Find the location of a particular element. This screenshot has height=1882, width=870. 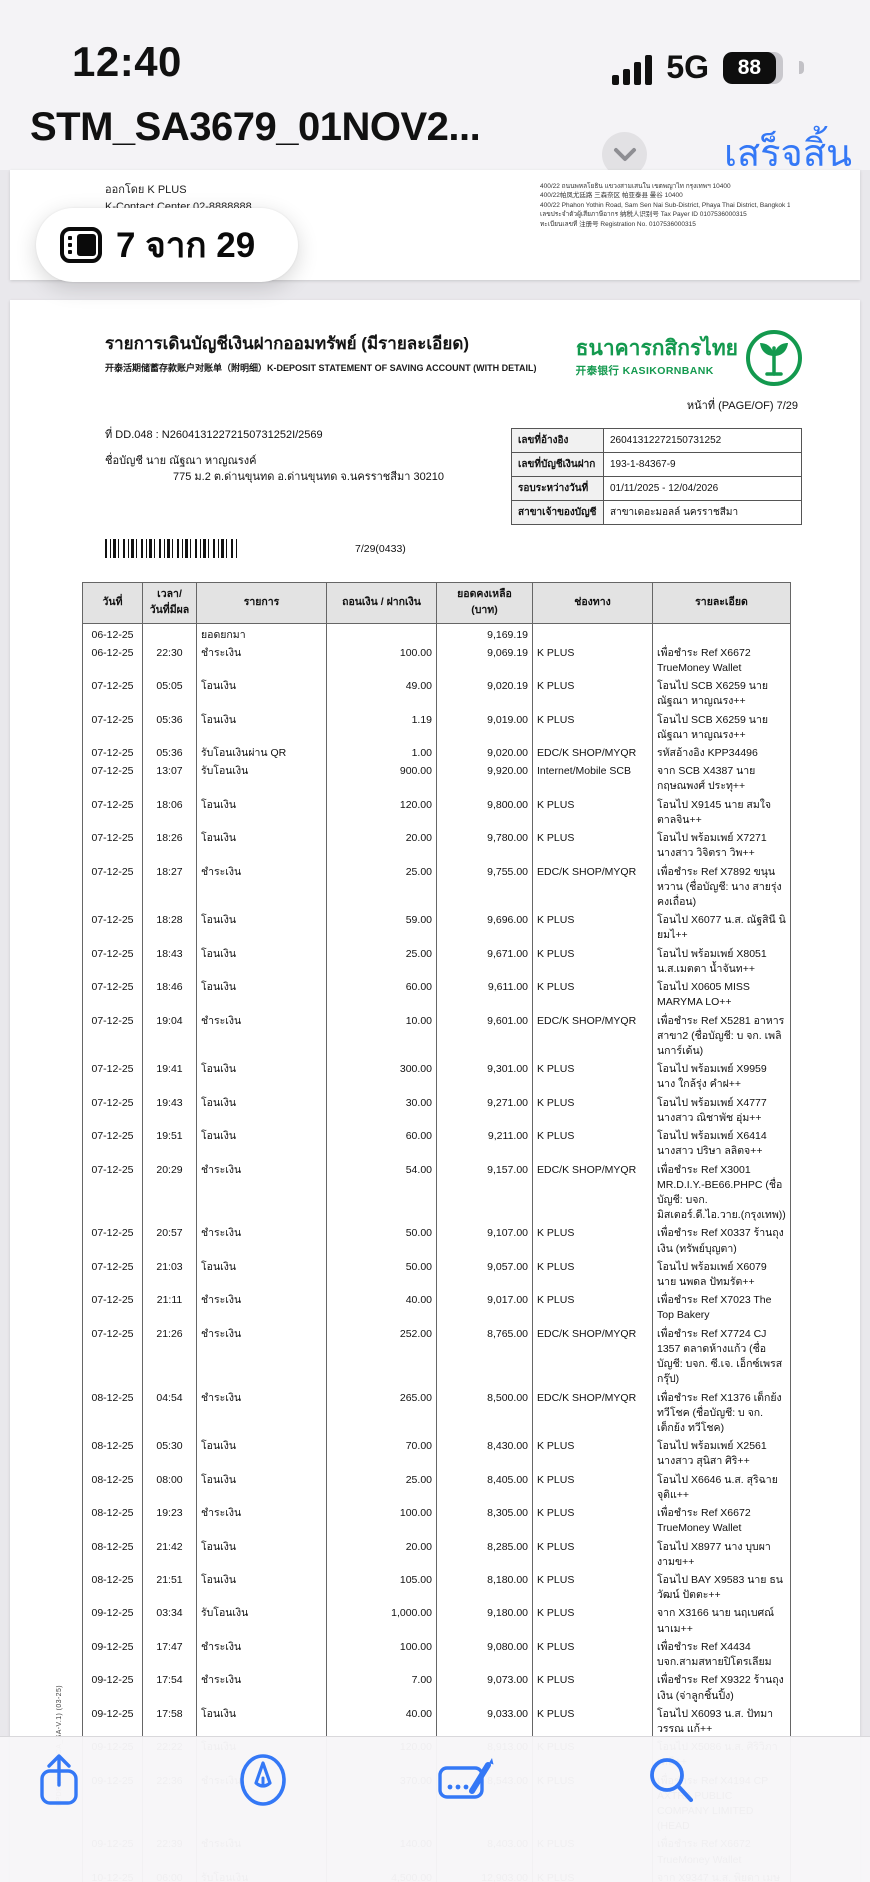

done-button: เสร็จสิ้น is located at coordinates (788, 152).